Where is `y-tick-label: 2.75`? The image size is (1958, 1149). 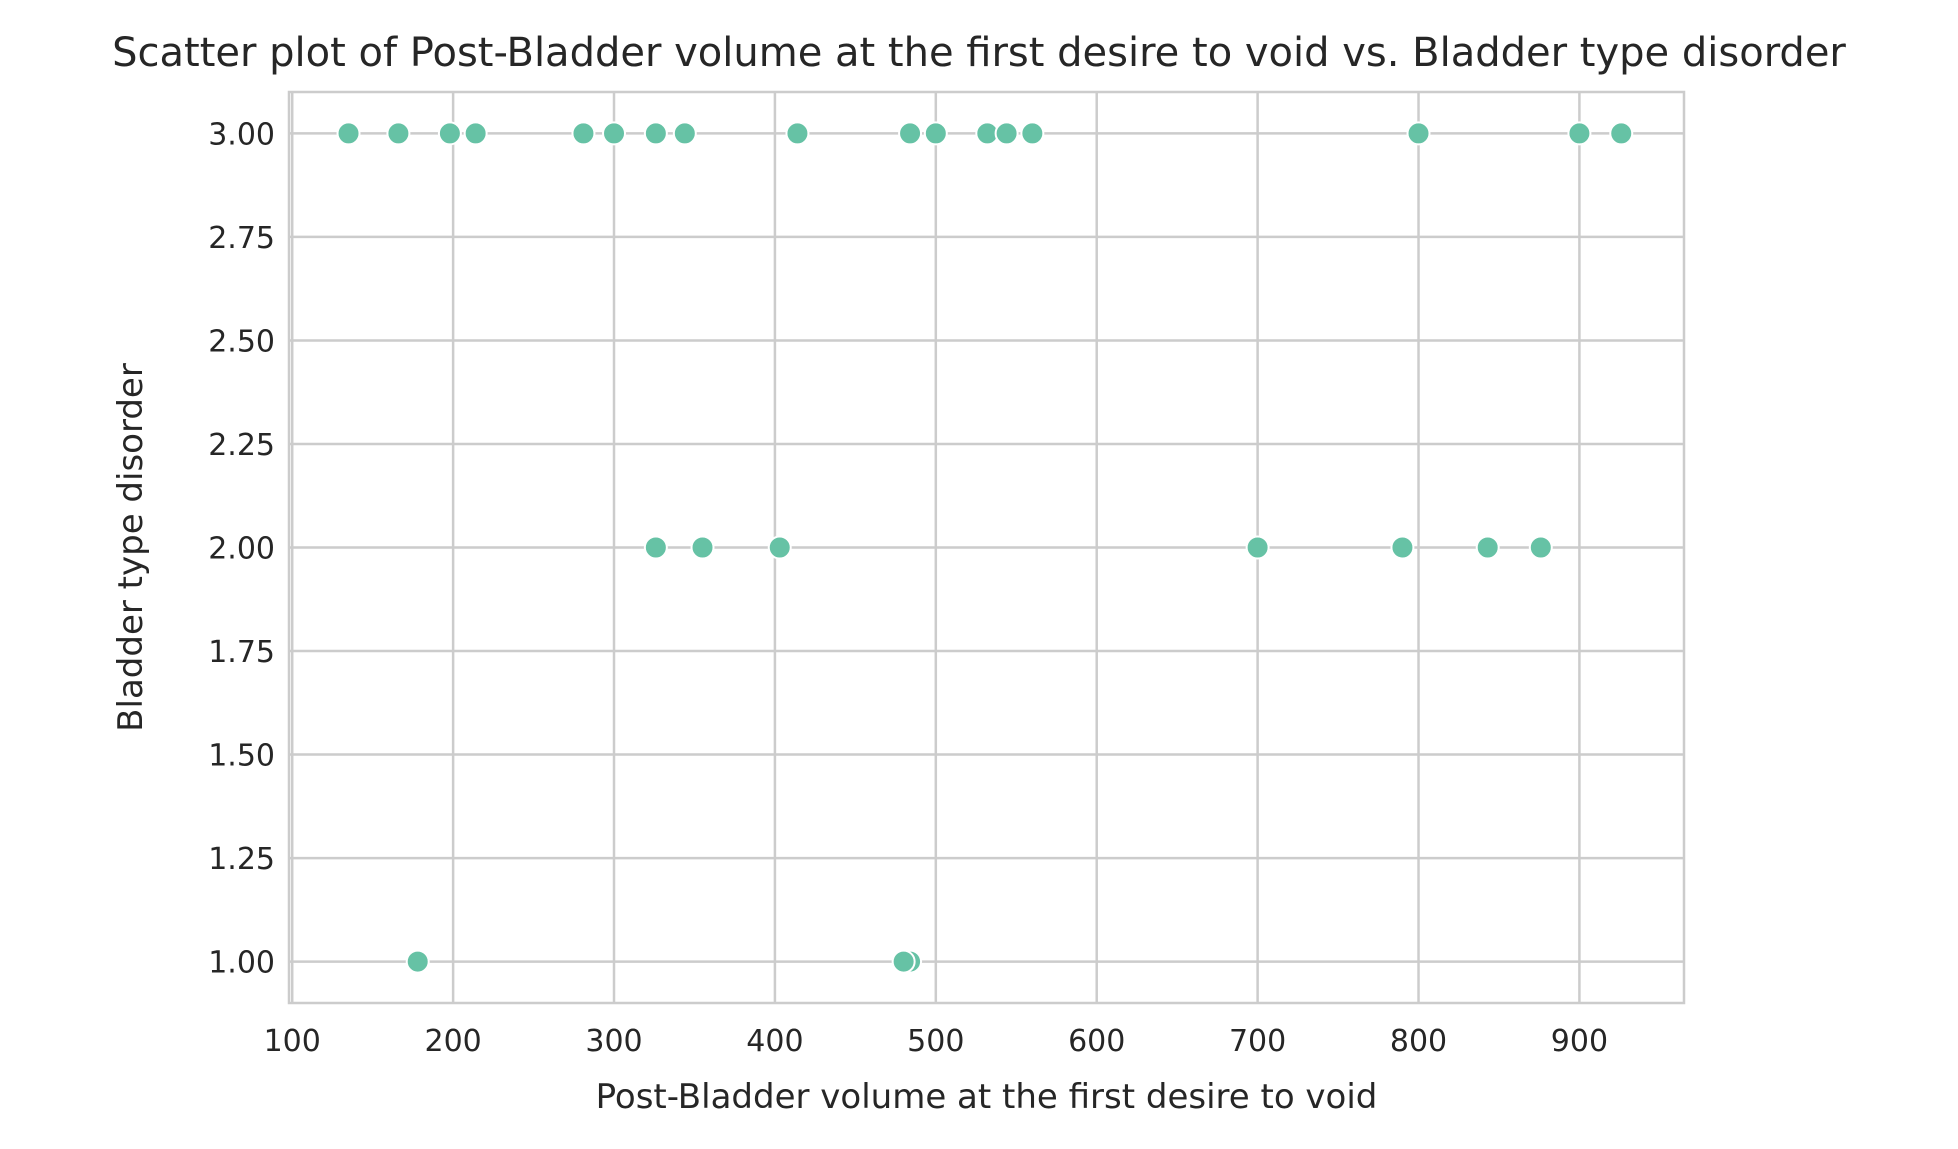
y-tick-label: 2.75 is located at coordinates (241, 238).